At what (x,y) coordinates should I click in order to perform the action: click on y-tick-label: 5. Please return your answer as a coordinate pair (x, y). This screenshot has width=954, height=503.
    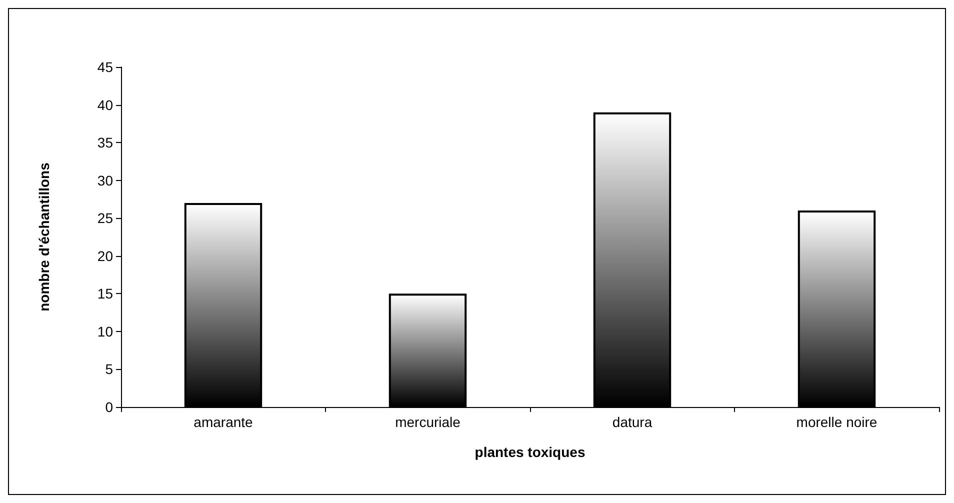
    Looking at the image, I should click on (109, 369).